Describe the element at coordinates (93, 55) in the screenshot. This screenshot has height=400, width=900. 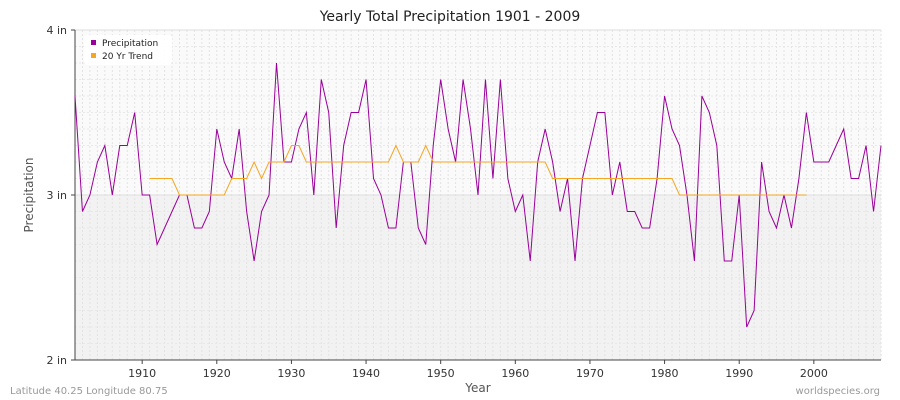
I see `legend-swatch-trend` at that location.